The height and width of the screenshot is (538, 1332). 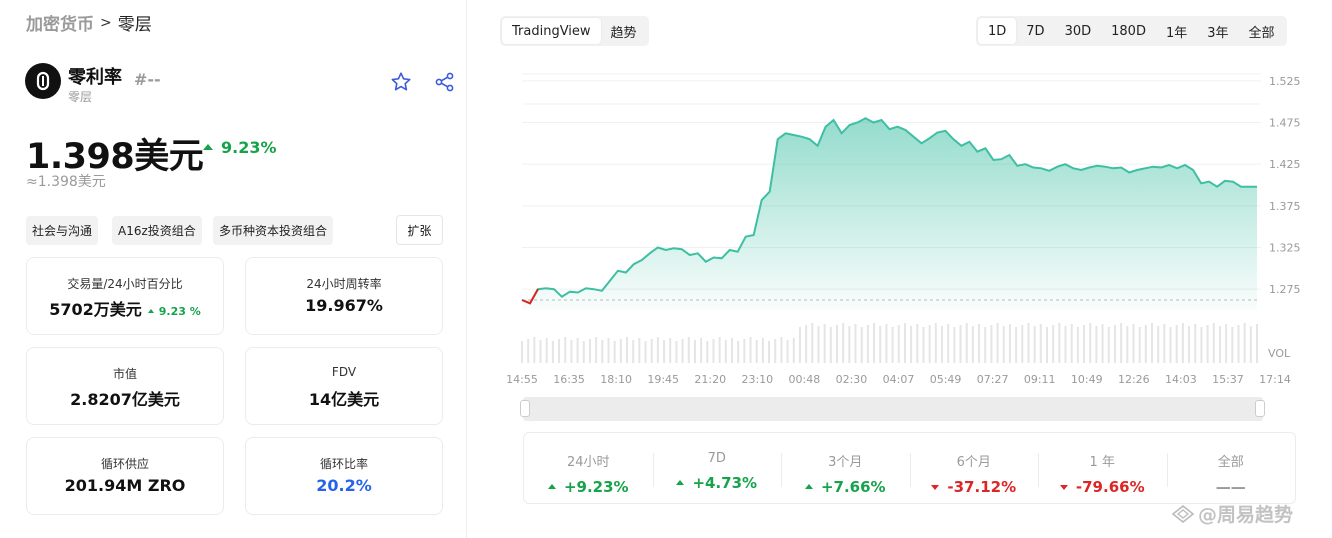 I want to click on perf-value-text: +7.66%, so click(x=853, y=487).